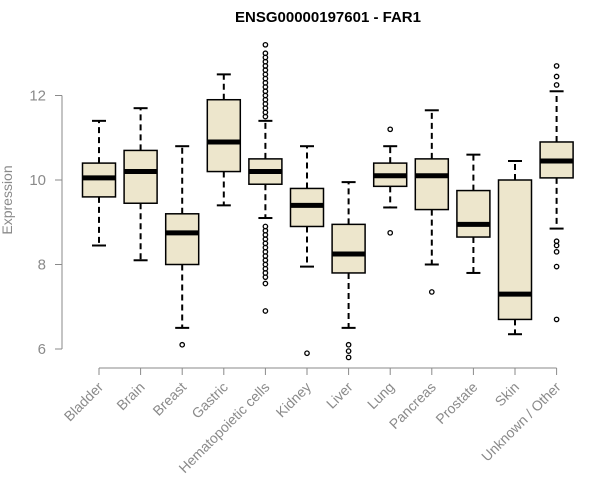 Image resolution: width=600 pixels, height=500 pixels. What do you see at coordinates (130, 396) in the screenshot?
I see `x-tick-label: Brain` at bounding box center [130, 396].